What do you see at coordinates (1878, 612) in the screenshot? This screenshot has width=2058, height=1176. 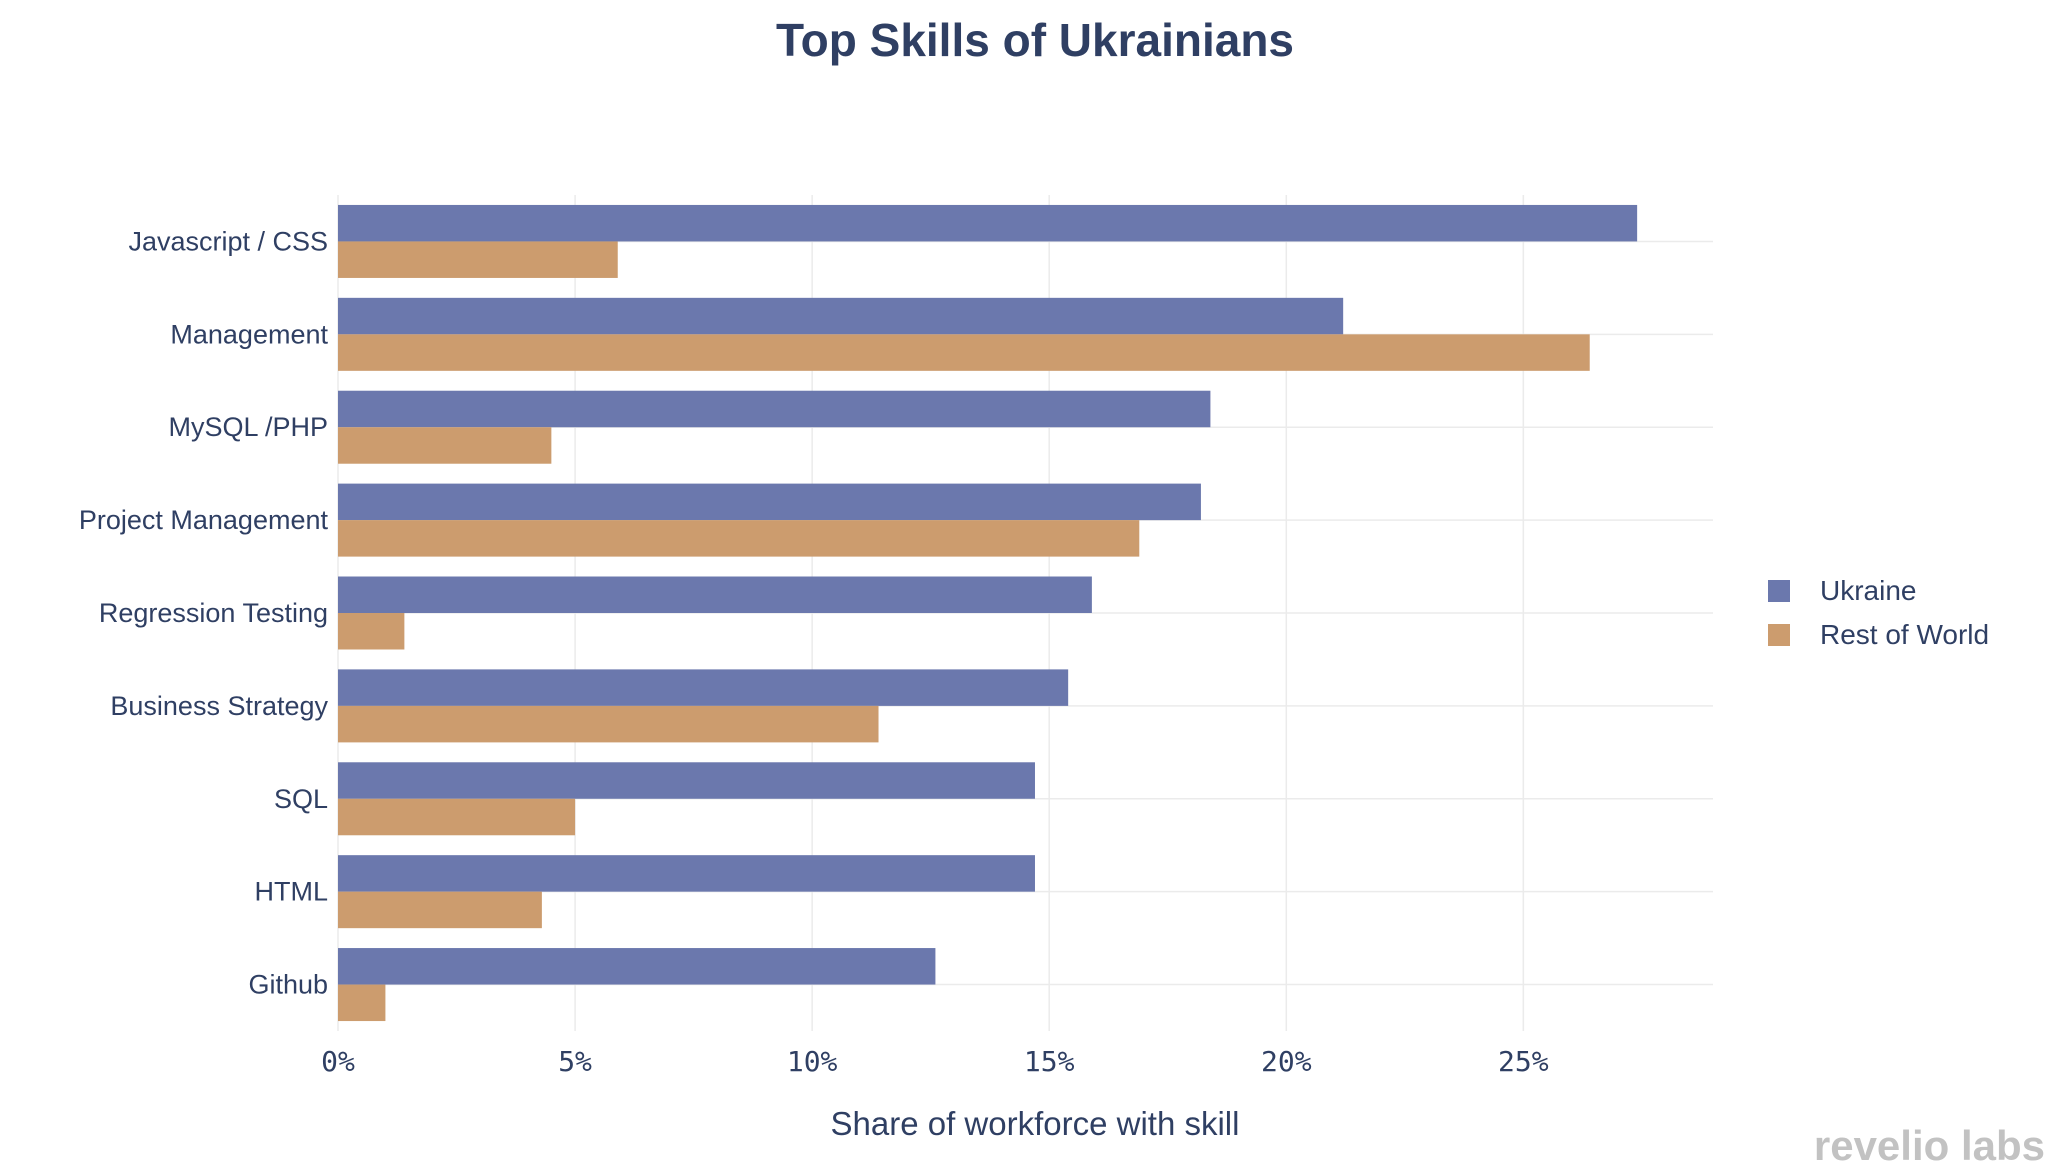 I see `legend: Ukraine Rest of World` at bounding box center [1878, 612].